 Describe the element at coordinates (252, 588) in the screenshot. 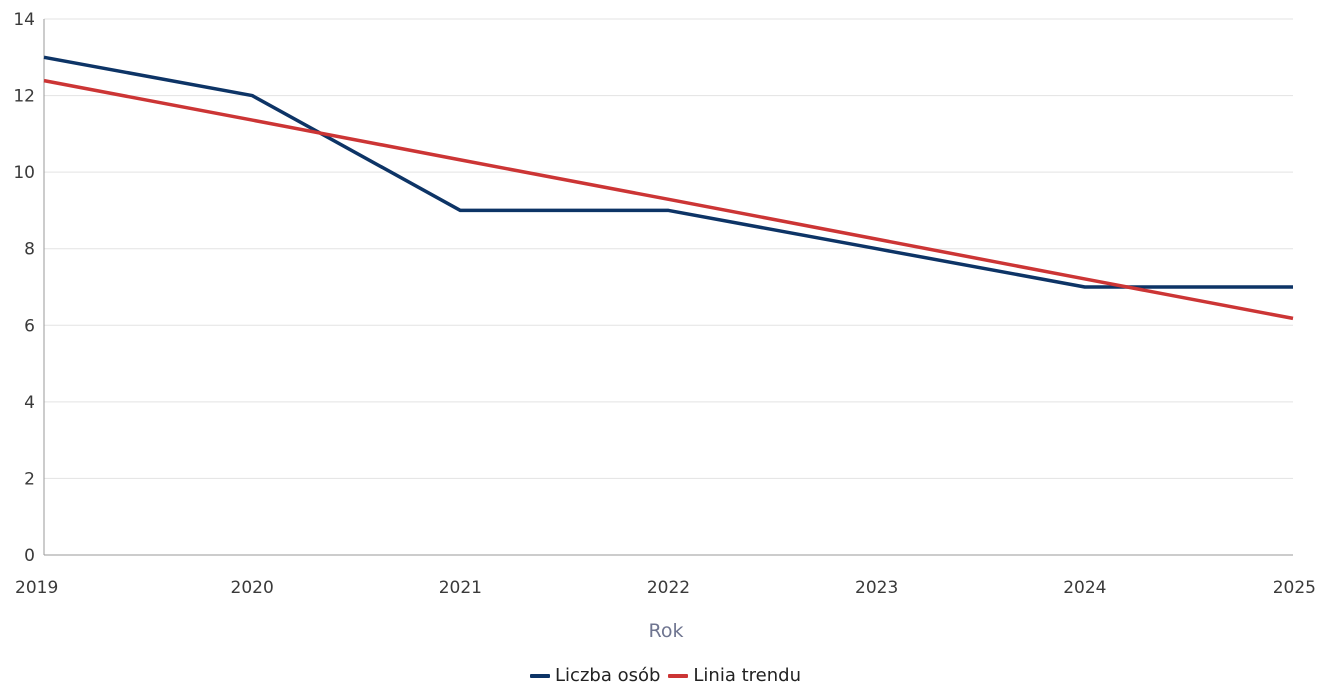

I see `x-tick-label: 2020` at that location.